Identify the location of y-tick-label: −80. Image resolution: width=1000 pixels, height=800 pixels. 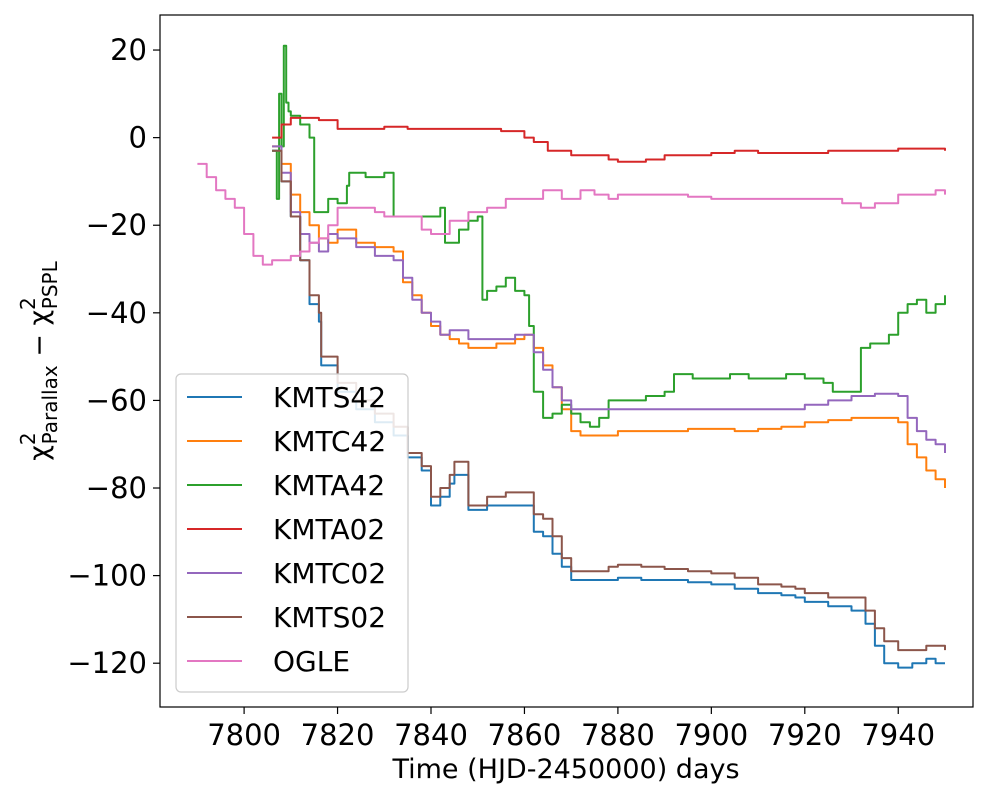
(116, 488).